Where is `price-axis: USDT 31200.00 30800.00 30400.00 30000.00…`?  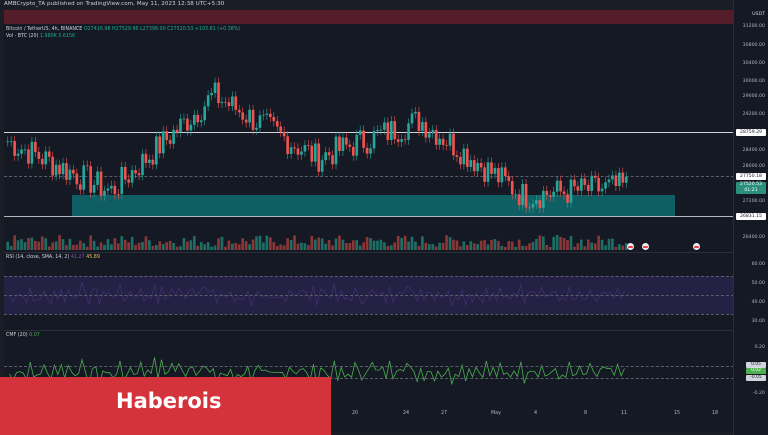 price-axis: USDT 31200.00 30800.00 30400.00 30000.00… is located at coordinates (750, 217).